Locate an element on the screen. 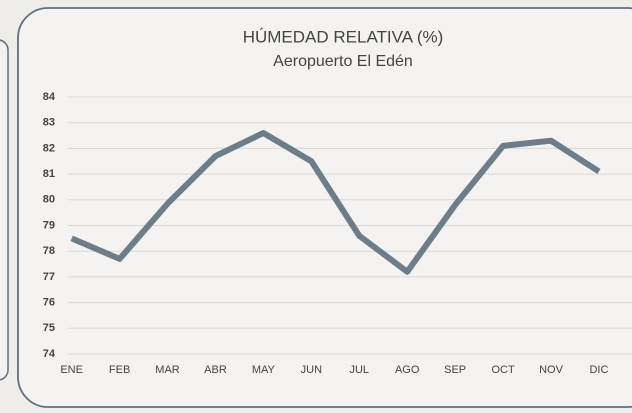 Image resolution: width=632 pixels, height=413 pixels. x-tick-label: MAR is located at coordinates (167, 370).